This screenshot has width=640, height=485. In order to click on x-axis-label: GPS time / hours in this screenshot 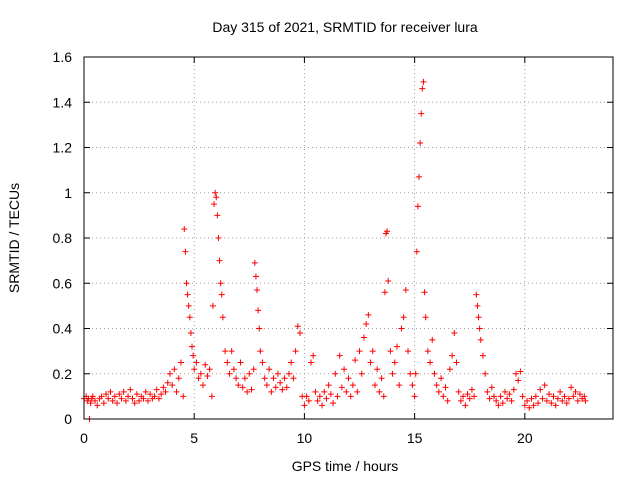, I will do `click(345, 466)`.